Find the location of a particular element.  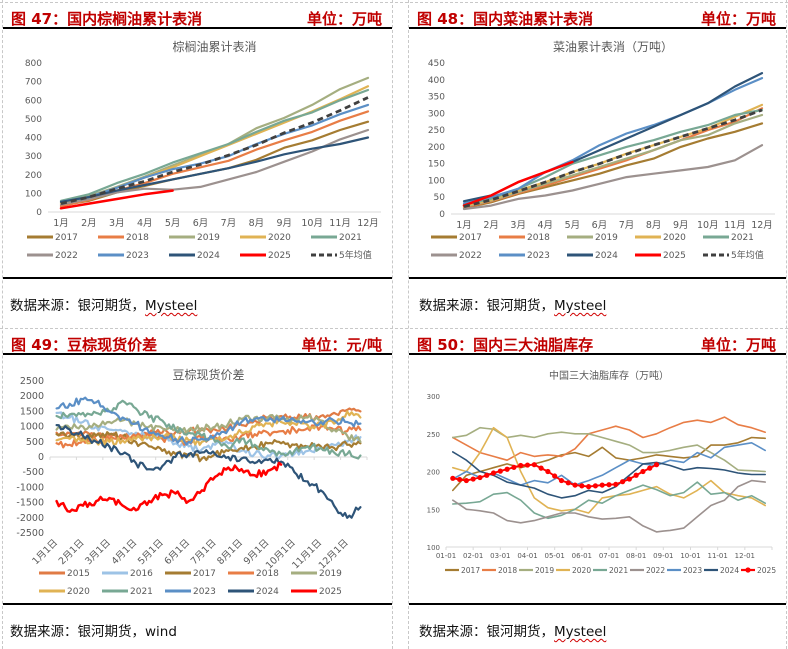

legend-marker-2025 is located at coordinates (748, 570).